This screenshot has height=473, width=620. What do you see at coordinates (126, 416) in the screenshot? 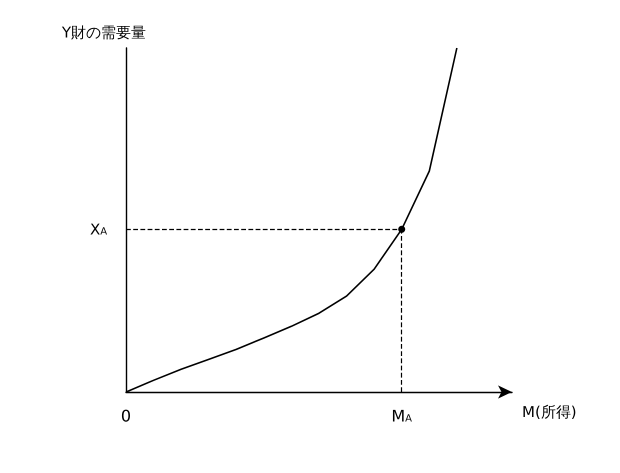
I see `x-tick-label: 0` at bounding box center [126, 416].